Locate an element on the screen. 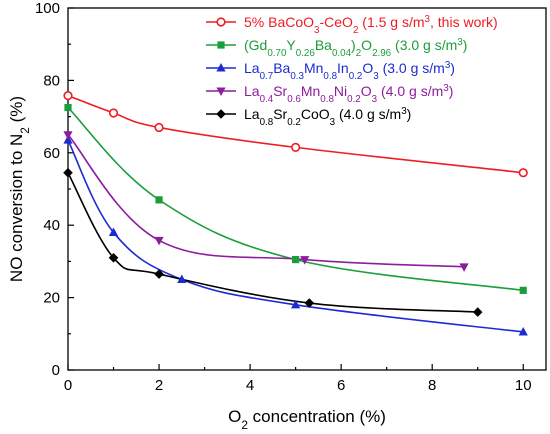 This screenshot has width=550, height=434. x-tick-label: 8 is located at coordinates (432, 385).